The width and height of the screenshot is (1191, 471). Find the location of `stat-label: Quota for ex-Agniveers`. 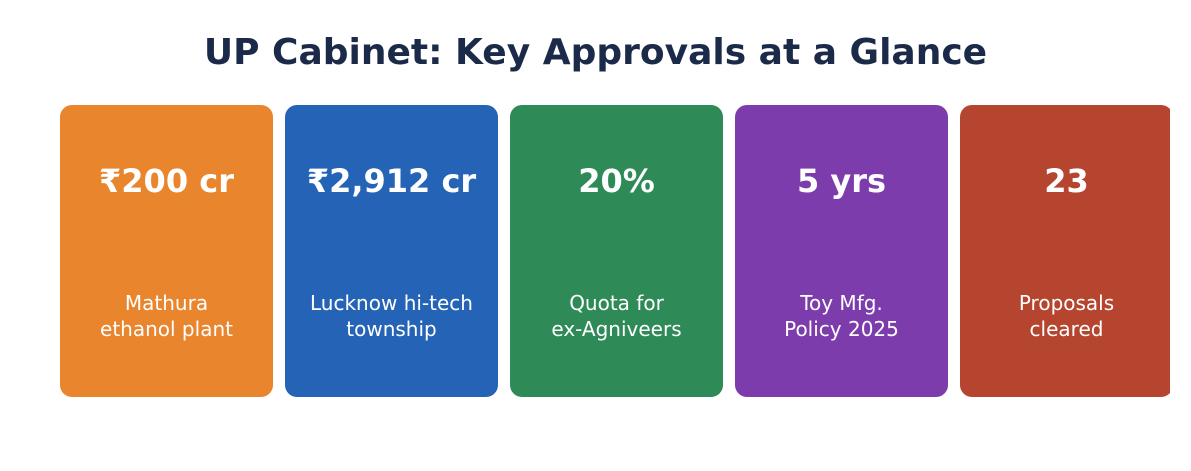

stat-label: Quota for ex-Agniveers is located at coordinates (616, 316).